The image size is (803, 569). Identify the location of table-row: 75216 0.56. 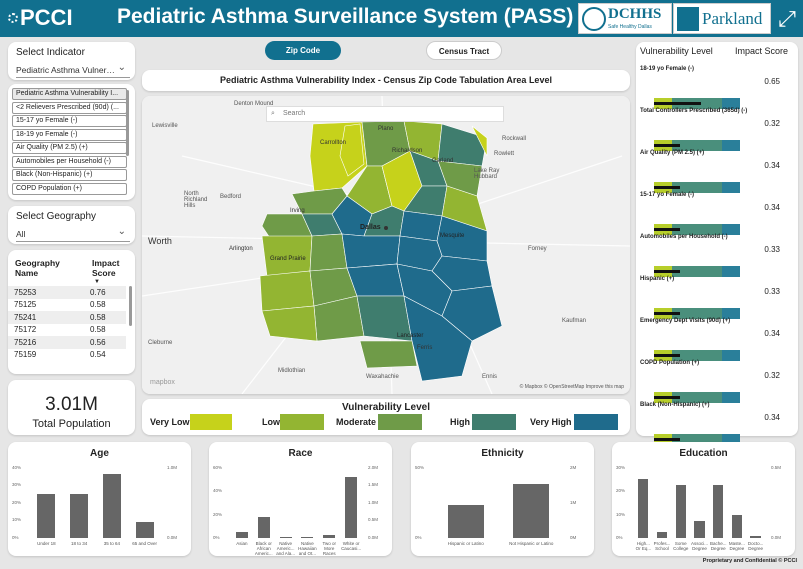
(67, 342).